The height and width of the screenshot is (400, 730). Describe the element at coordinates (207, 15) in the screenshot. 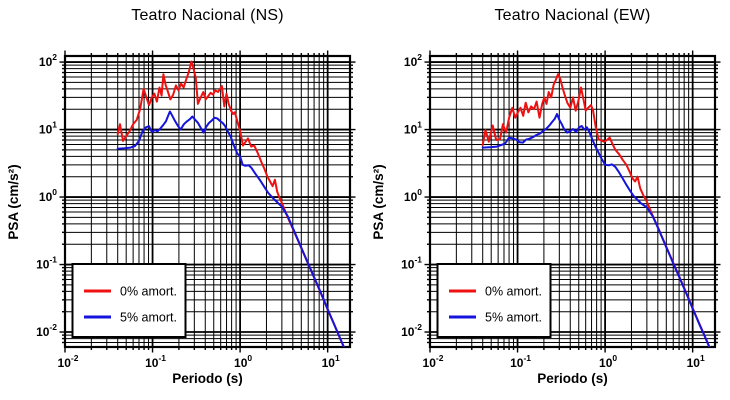

I see `chart-ns-title: Teatro Nacional (NS)` at that location.